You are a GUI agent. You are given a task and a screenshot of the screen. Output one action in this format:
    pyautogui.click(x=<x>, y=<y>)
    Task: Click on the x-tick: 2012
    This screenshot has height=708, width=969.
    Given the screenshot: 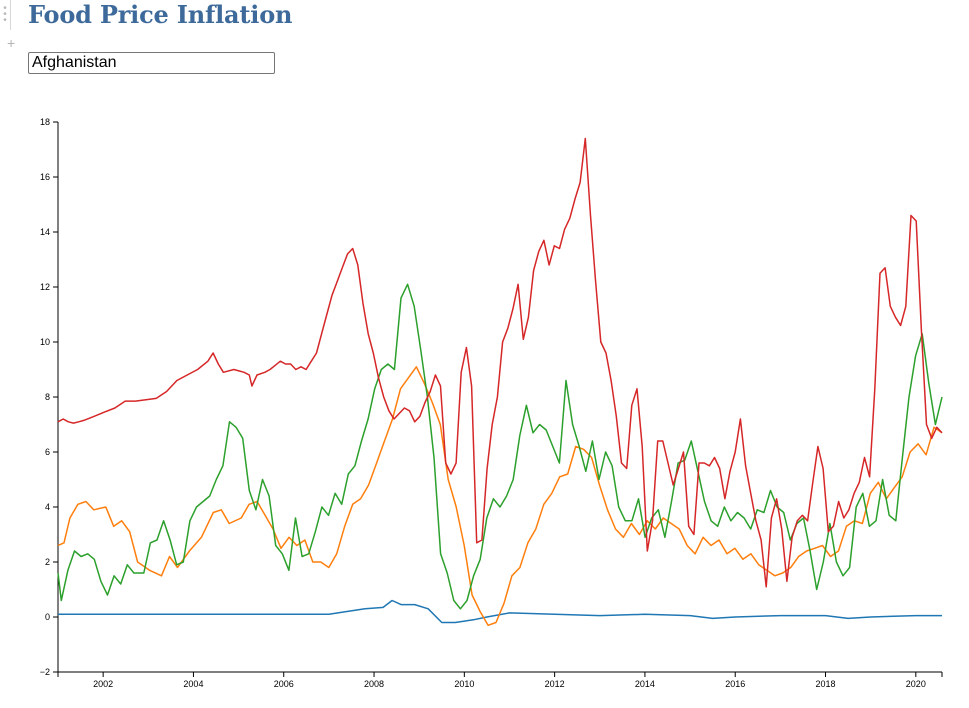 What is the action you would take?
    pyautogui.click(x=555, y=680)
    